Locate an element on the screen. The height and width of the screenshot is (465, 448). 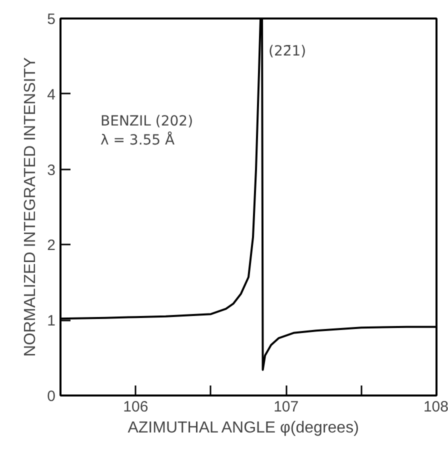
y-tick-label: 1 is located at coordinates (51, 321).